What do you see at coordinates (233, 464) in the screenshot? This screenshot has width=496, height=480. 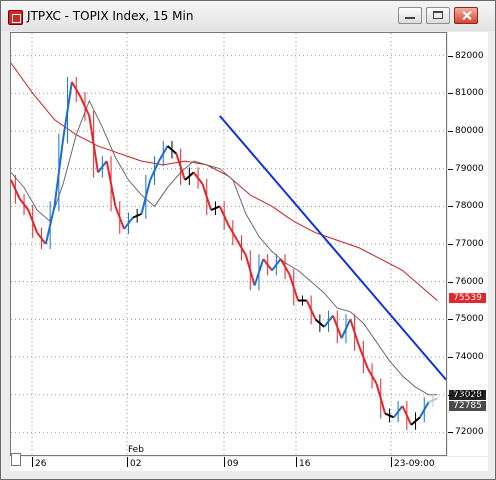 I see `x-tick-label: 09` at bounding box center [233, 464].